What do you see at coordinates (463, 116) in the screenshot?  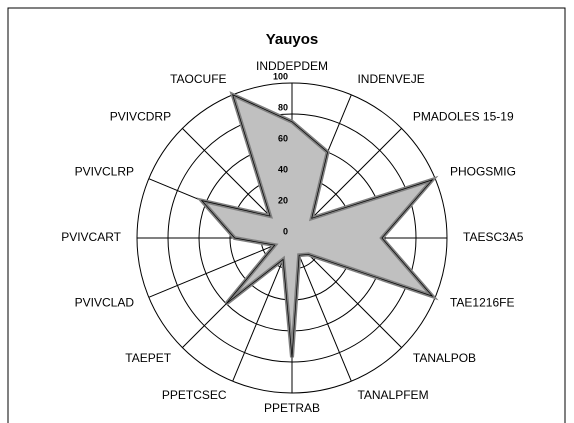 I see `category-label: PMADOLES 15-19` at bounding box center [463, 116].